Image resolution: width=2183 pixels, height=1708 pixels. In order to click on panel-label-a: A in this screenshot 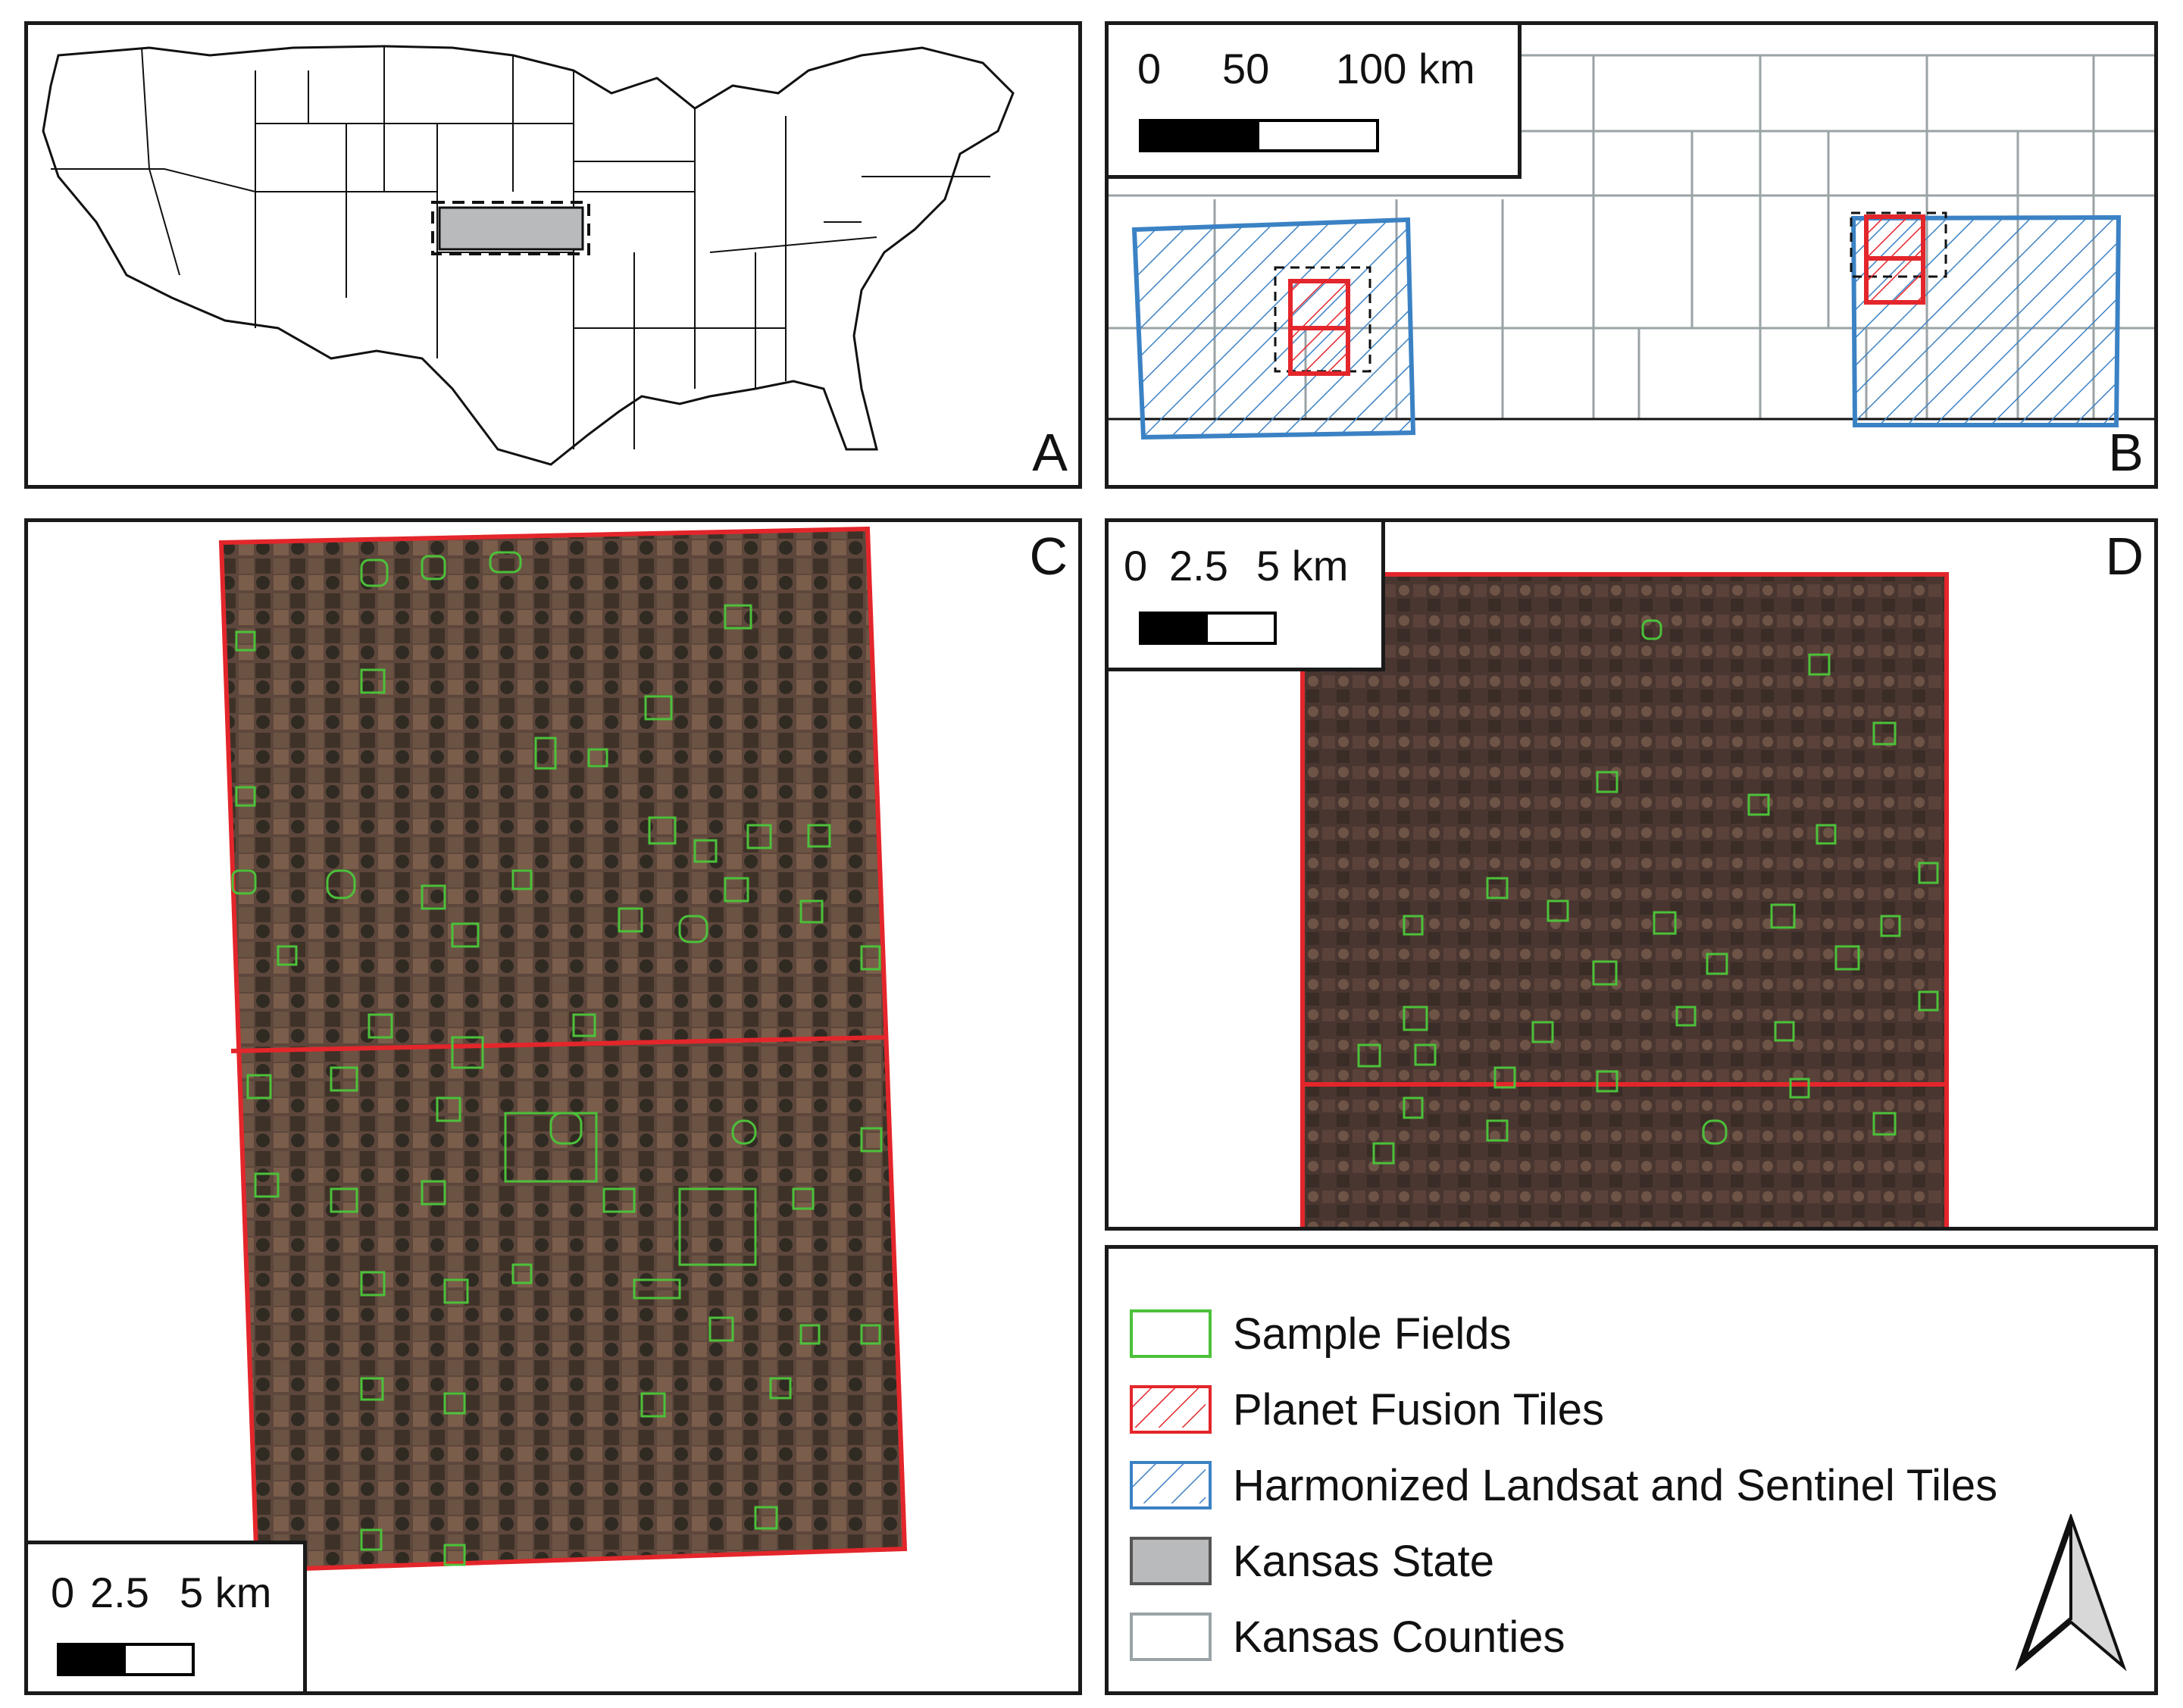, I will do `click(1050, 452)`.